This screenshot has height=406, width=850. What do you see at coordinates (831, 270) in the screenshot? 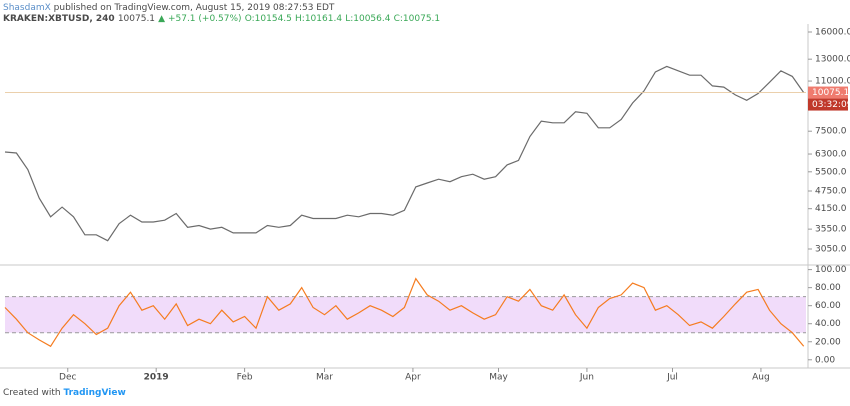
I see `y-tick-label: 100.00` at bounding box center [831, 270].